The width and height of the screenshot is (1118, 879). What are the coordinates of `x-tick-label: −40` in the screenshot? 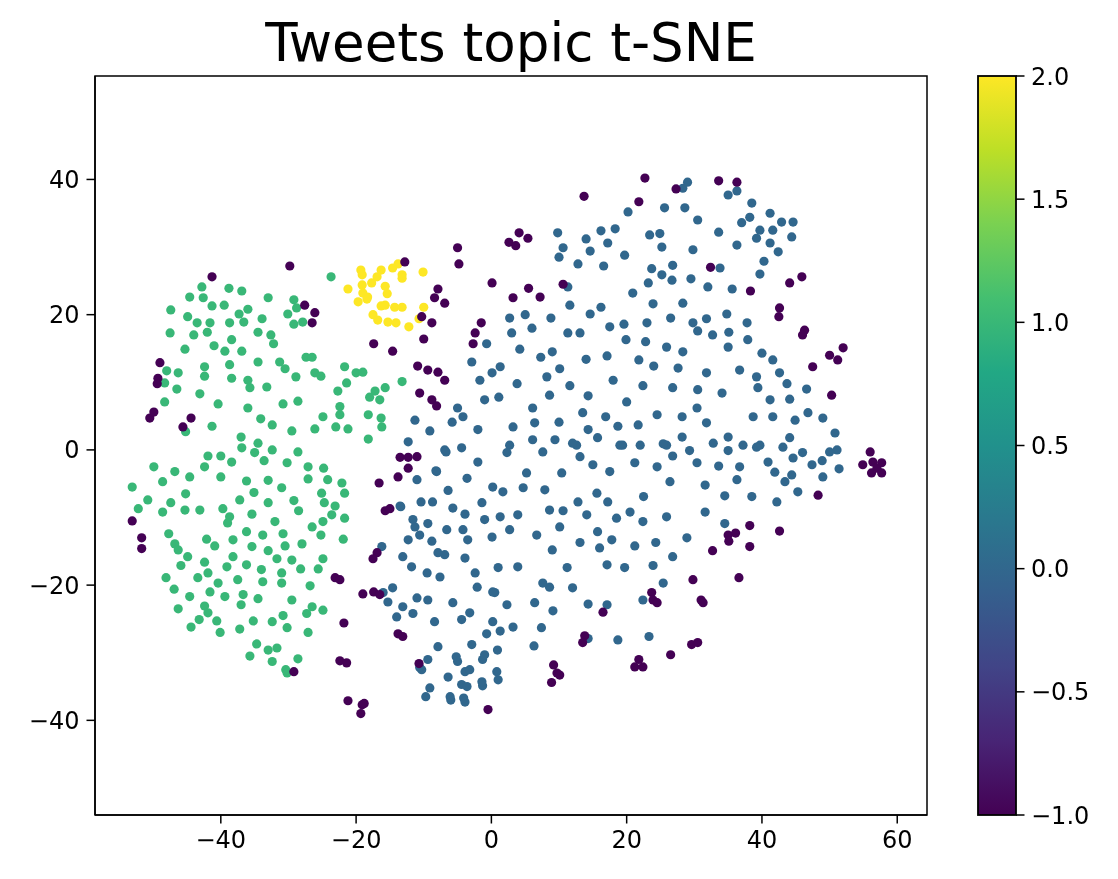 It's located at (221, 839).